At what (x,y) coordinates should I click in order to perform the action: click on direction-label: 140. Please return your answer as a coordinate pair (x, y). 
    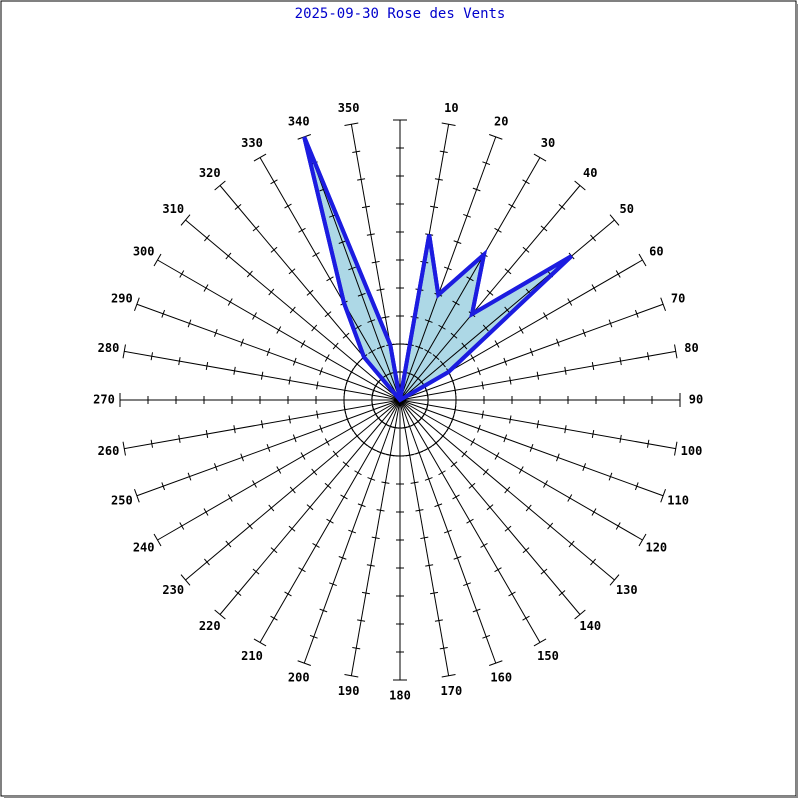
    Looking at the image, I should click on (590, 626).